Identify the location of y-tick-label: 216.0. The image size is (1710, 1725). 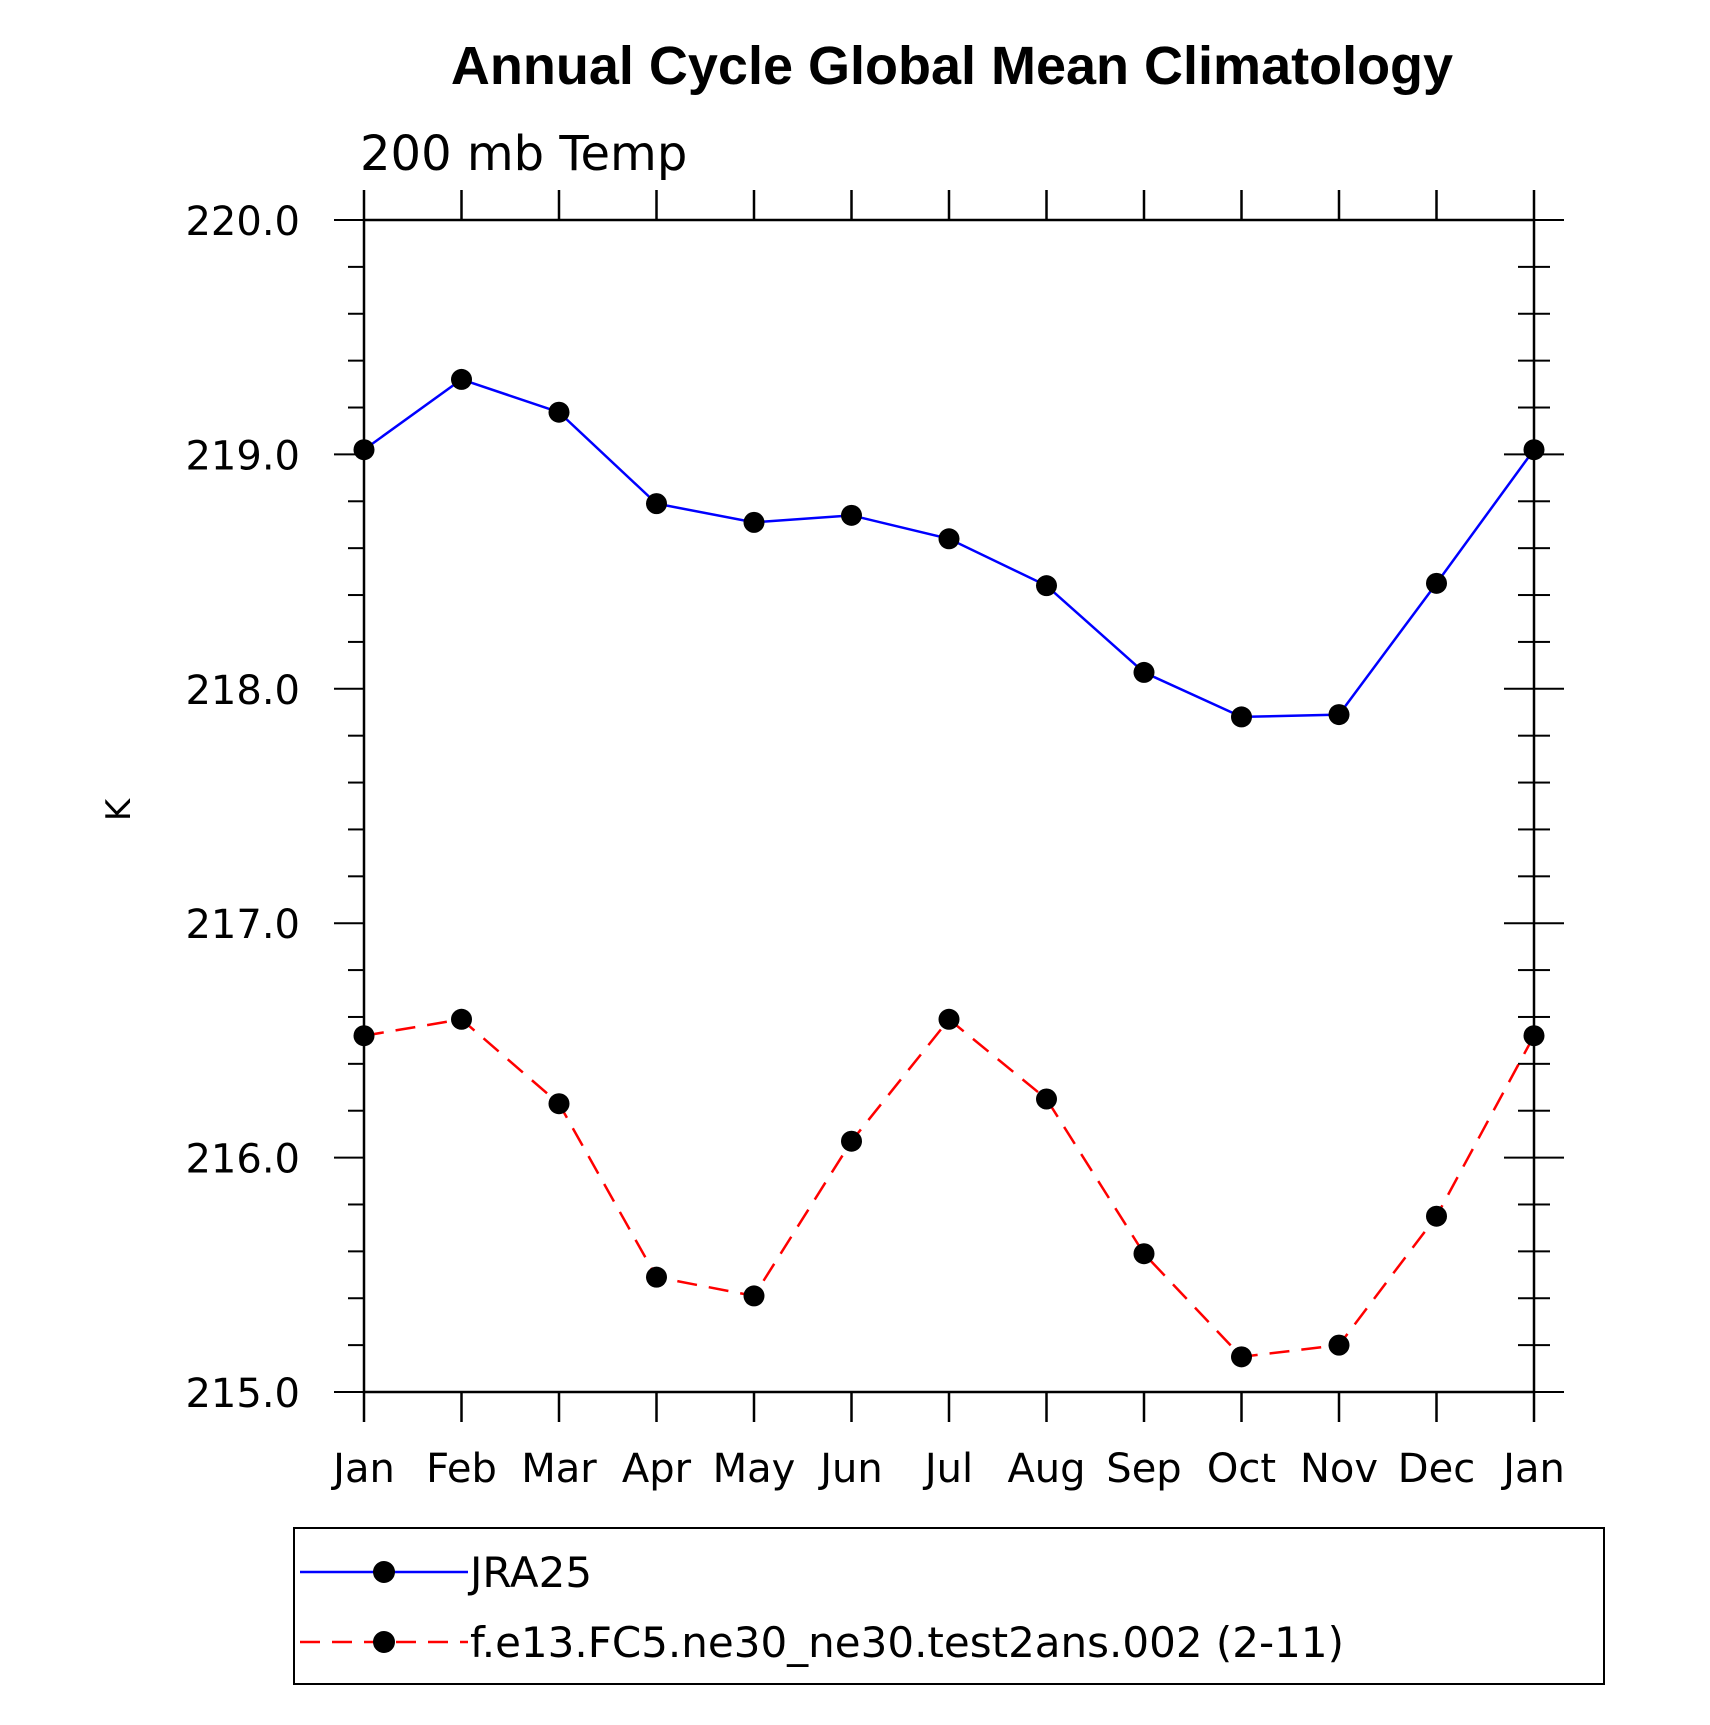
(242, 1160).